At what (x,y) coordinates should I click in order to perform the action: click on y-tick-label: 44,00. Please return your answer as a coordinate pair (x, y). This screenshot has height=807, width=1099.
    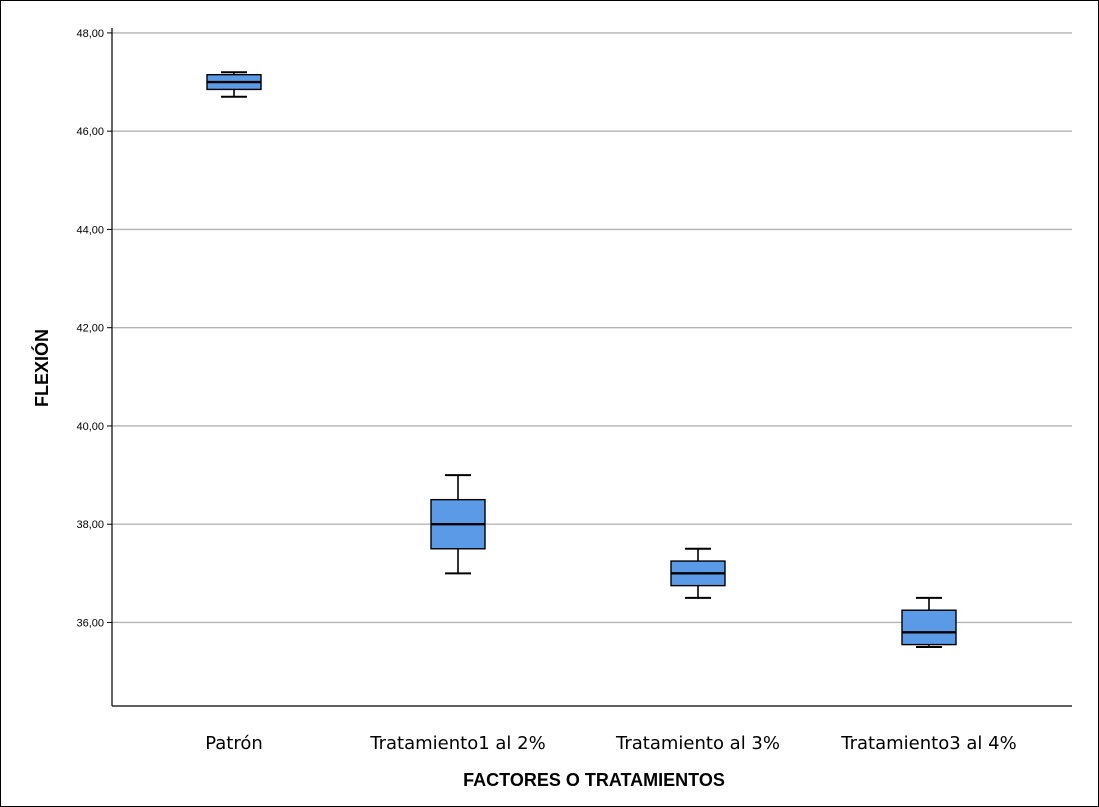
    Looking at the image, I should click on (90, 230).